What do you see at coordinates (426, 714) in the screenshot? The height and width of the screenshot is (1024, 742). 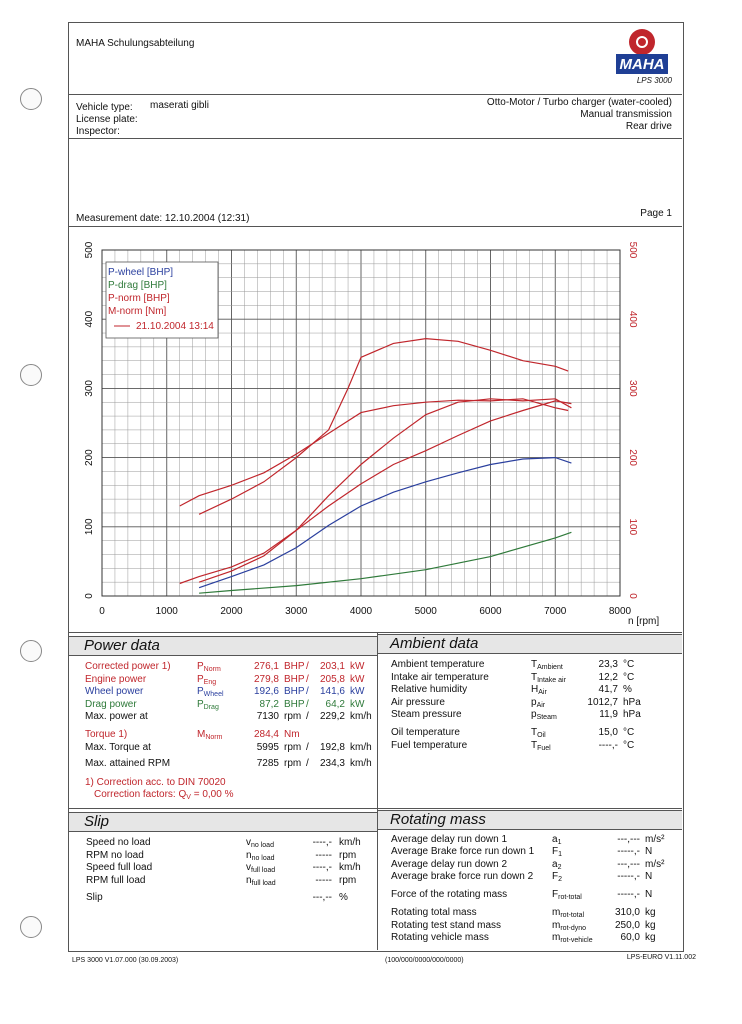 I see `ambient-label: Steam pressure` at bounding box center [426, 714].